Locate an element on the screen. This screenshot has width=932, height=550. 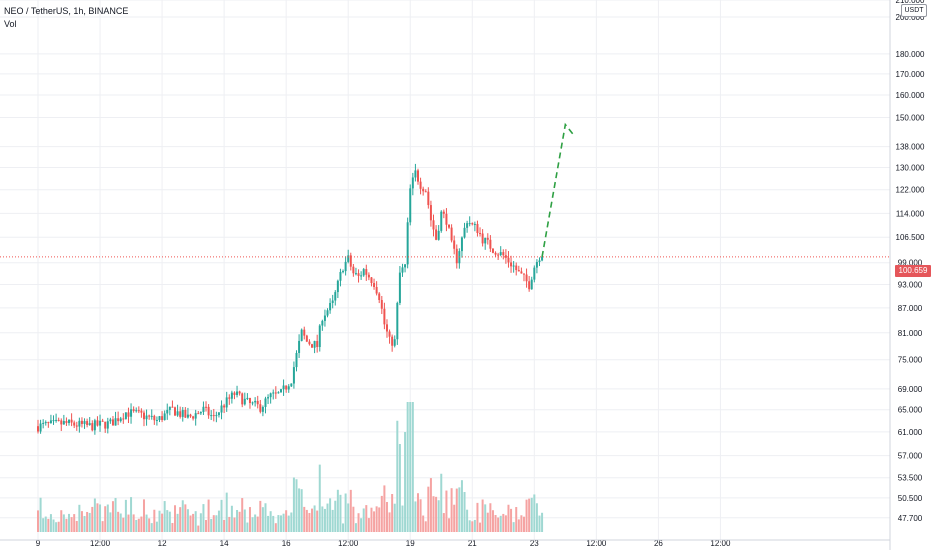
time-tick-label: 12:00 is located at coordinates (100, 543).